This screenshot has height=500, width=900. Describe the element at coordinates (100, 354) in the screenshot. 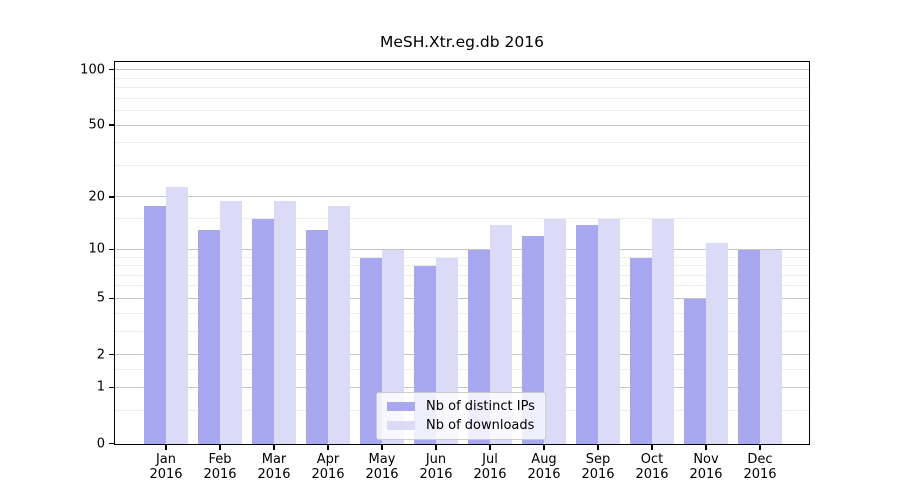

I see `y-tick-label: 2` at that location.